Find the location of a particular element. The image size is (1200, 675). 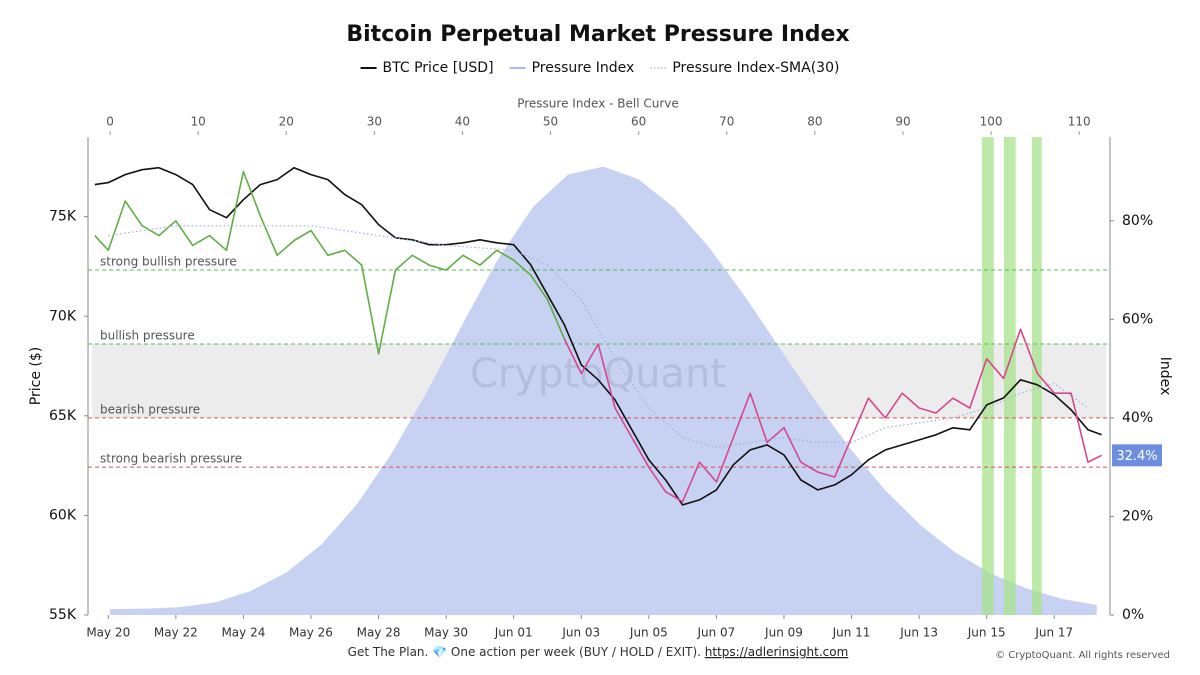

level-label: strong bearish pressure is located at coordinates (171, 459).